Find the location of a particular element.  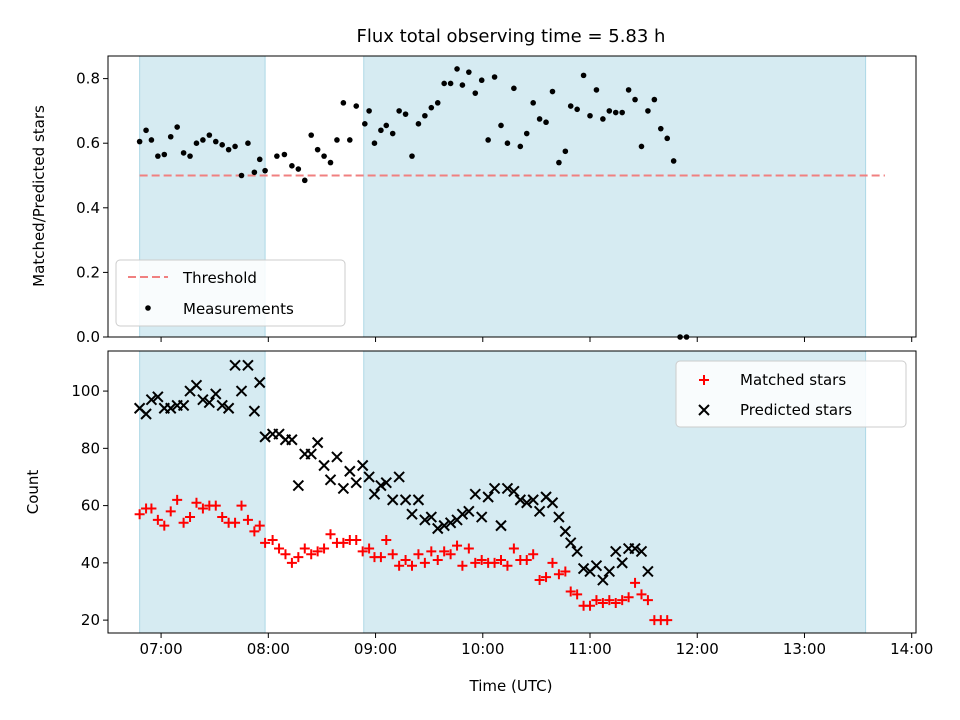

x-tick-label-5: 12:00 is located at coordinates (697, 649).